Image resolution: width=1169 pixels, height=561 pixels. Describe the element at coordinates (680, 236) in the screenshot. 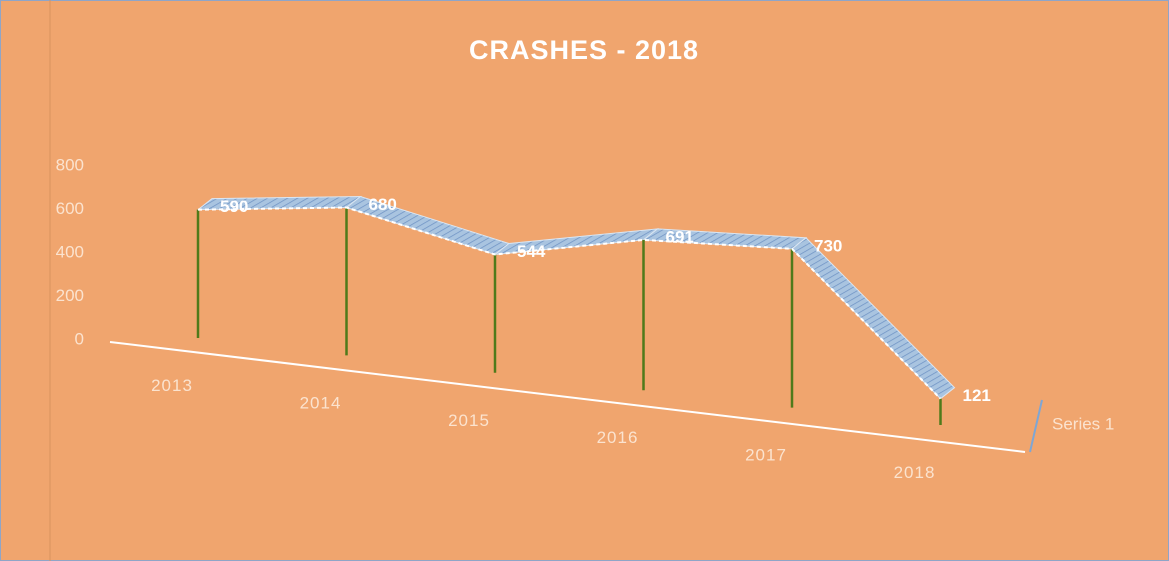

I see `data-label: 691` at that location.